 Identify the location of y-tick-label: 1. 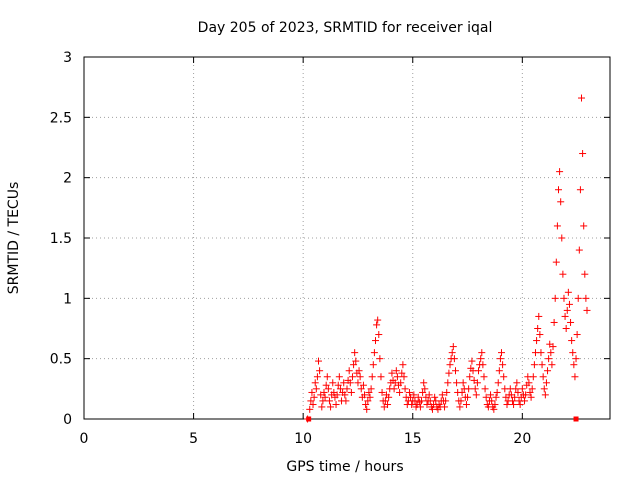
(67, 299).